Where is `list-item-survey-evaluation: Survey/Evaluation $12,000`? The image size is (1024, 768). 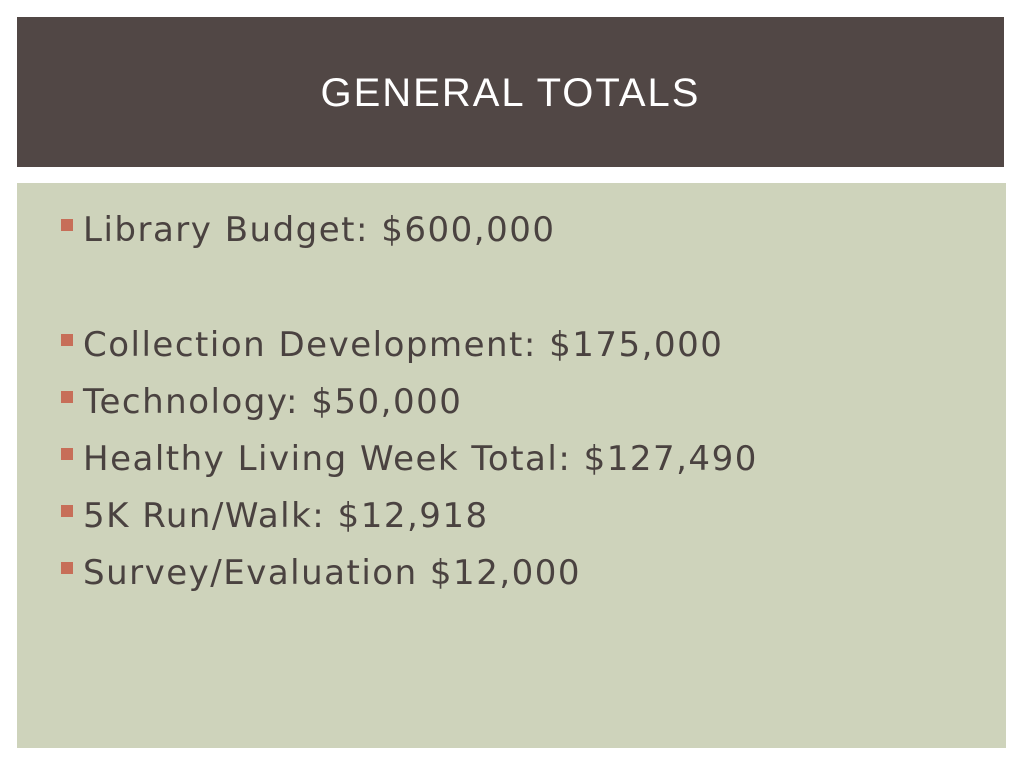 list-item-survey-evaluation: Survey/Evaluation $12,000 is located at coordinates (409, 572).